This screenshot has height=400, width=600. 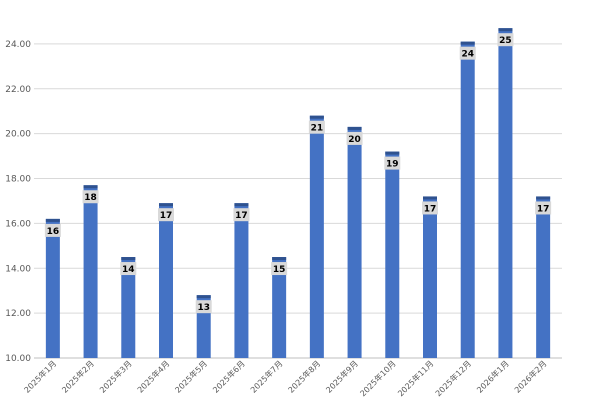 What do you see at coordinates (18, 180) in the screenshot?
I see `y-tick-label: 18.00` at bounding box center [18, 180].